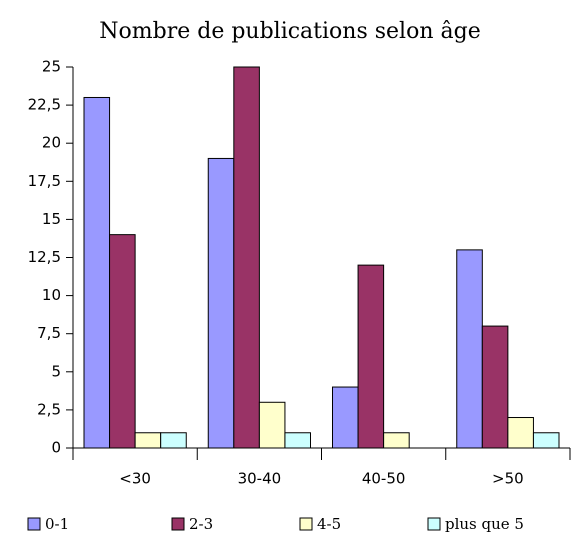 The width and height of the screenshot is (572, 535). Describe the element at coordinates (51, 295) in the screenshot. I see `y-tick-label: 10` at that location.